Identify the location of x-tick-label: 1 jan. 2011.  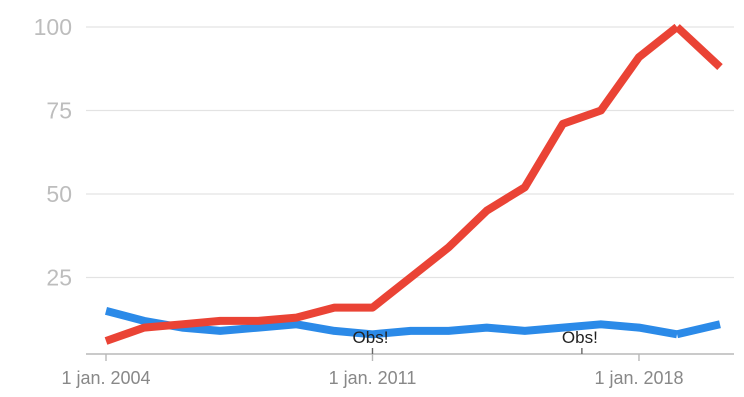
(373, 378).